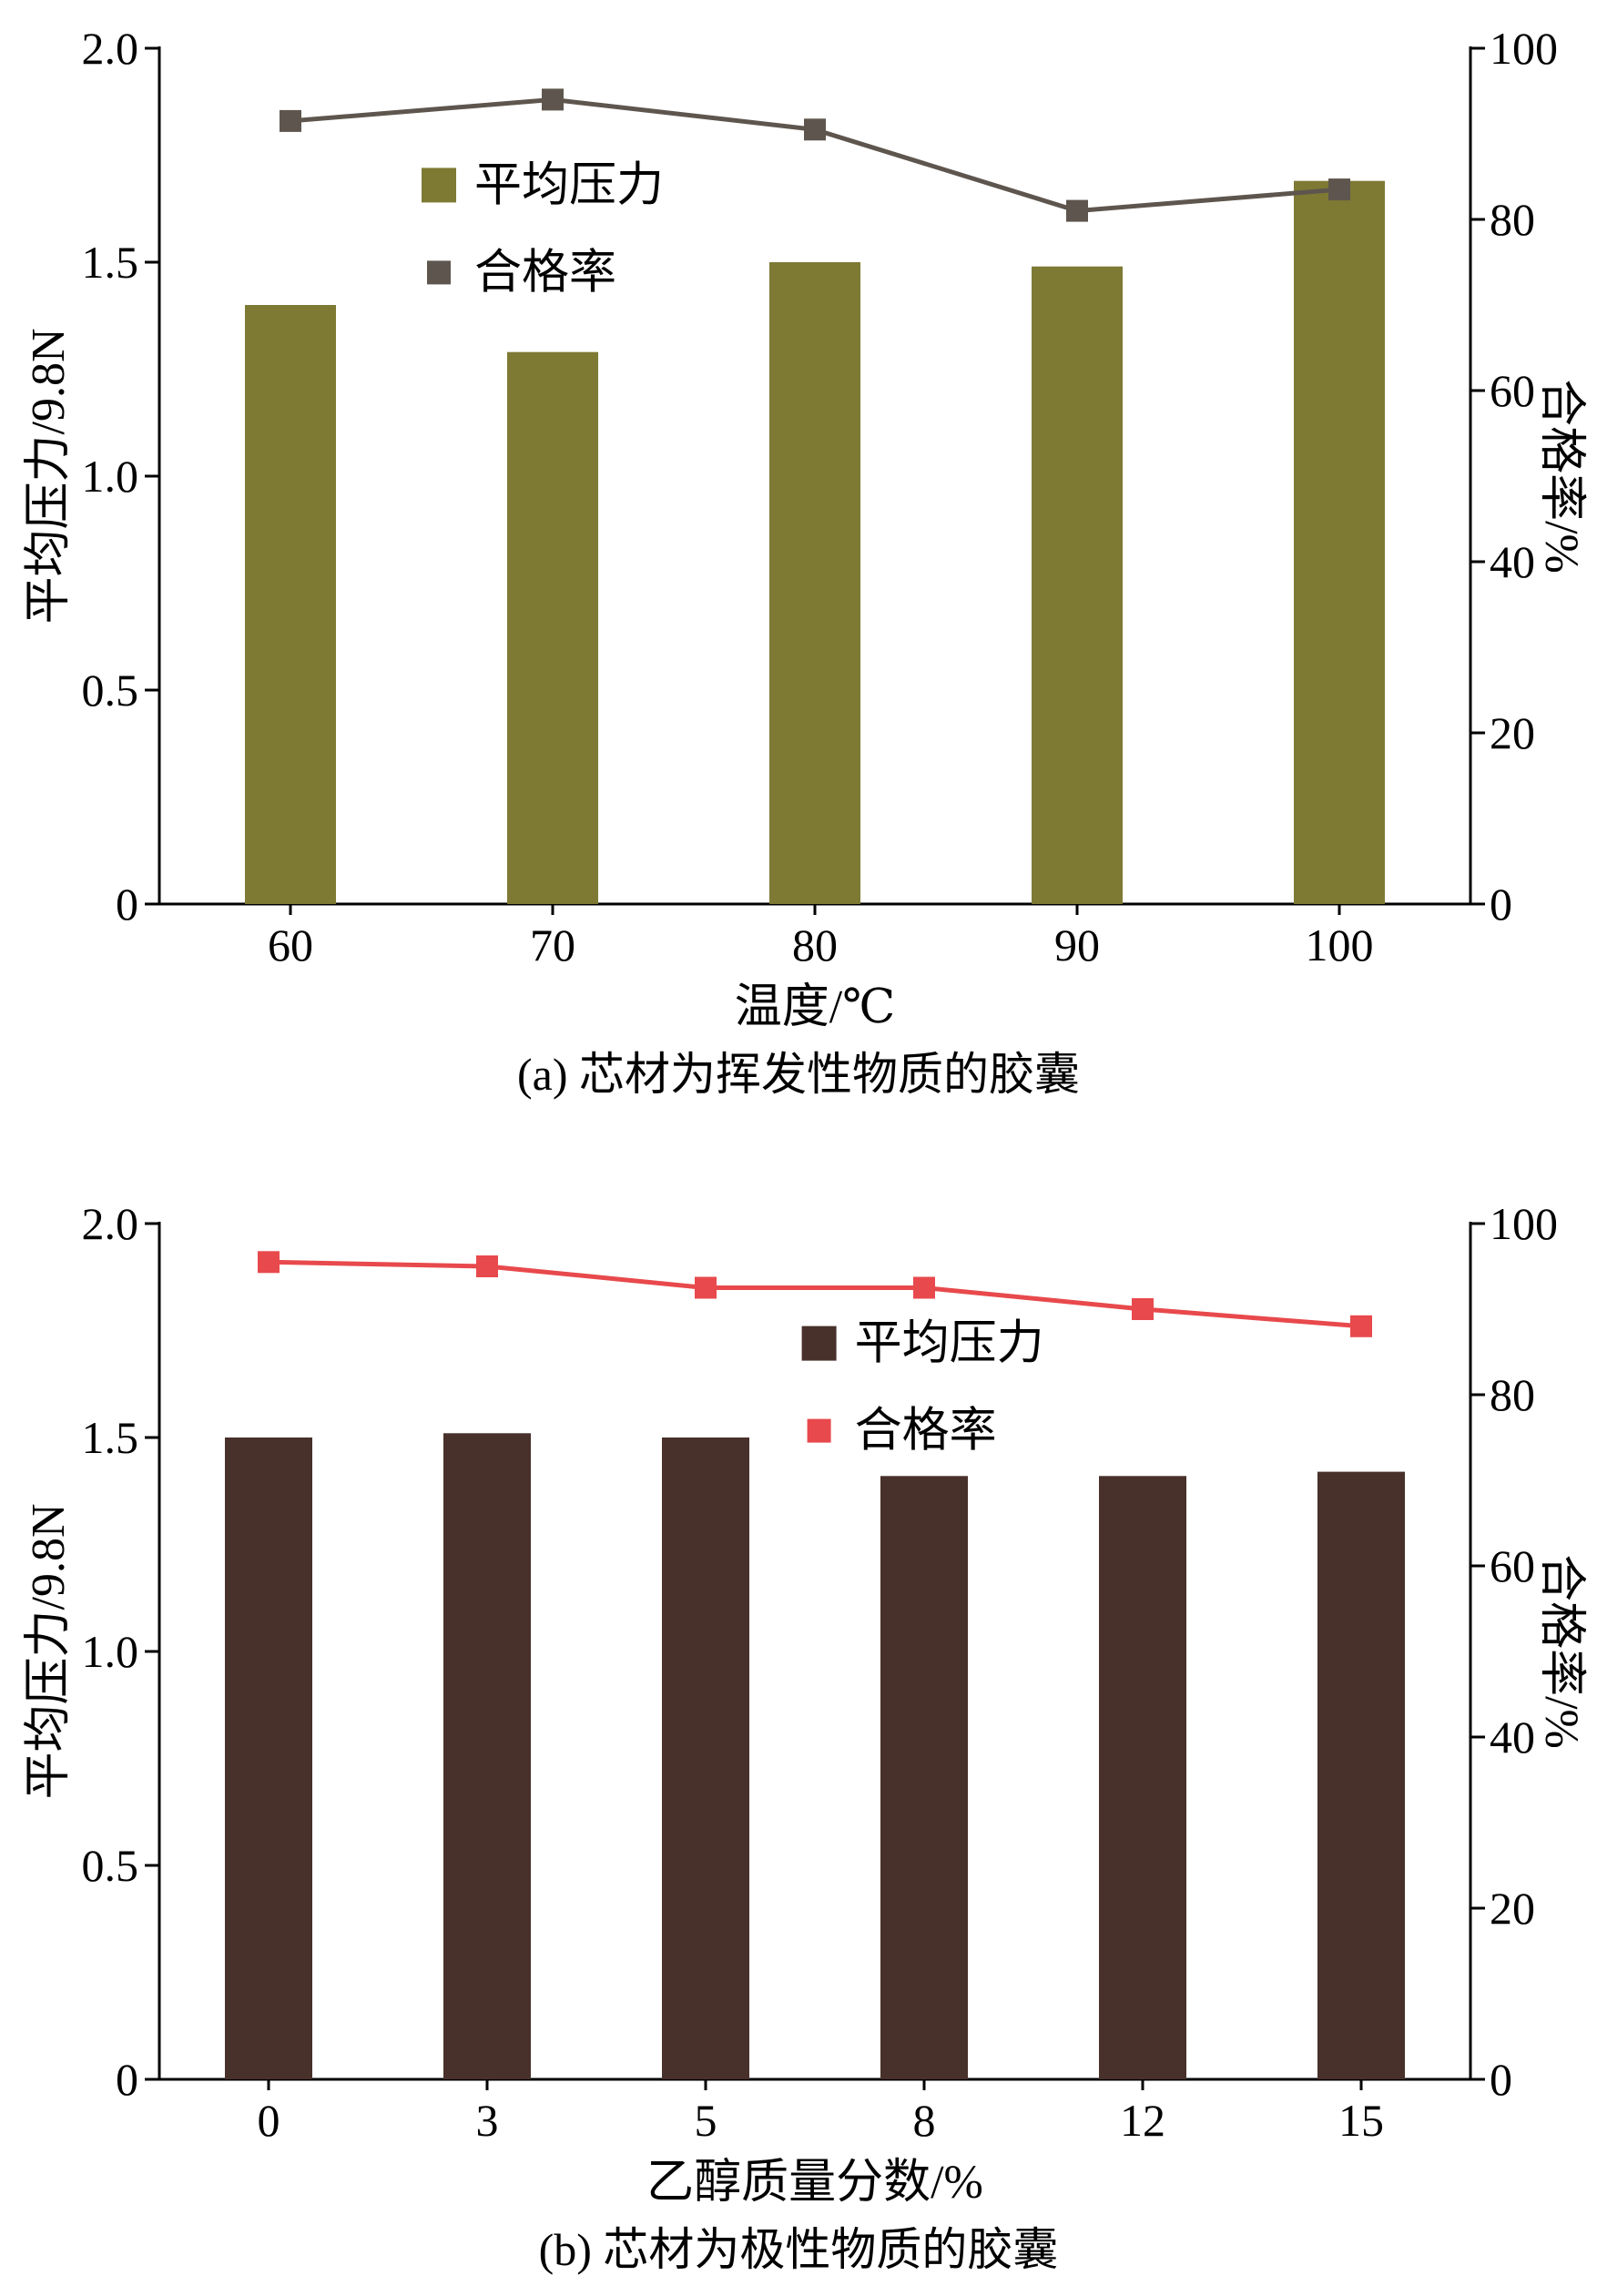 The height and width of the screenshot is (2296, 1597). What do you see at coordinates (706, 2120) in the screenshot?
I see `x-tick-label: 5` at bounding box center [706, 2120].